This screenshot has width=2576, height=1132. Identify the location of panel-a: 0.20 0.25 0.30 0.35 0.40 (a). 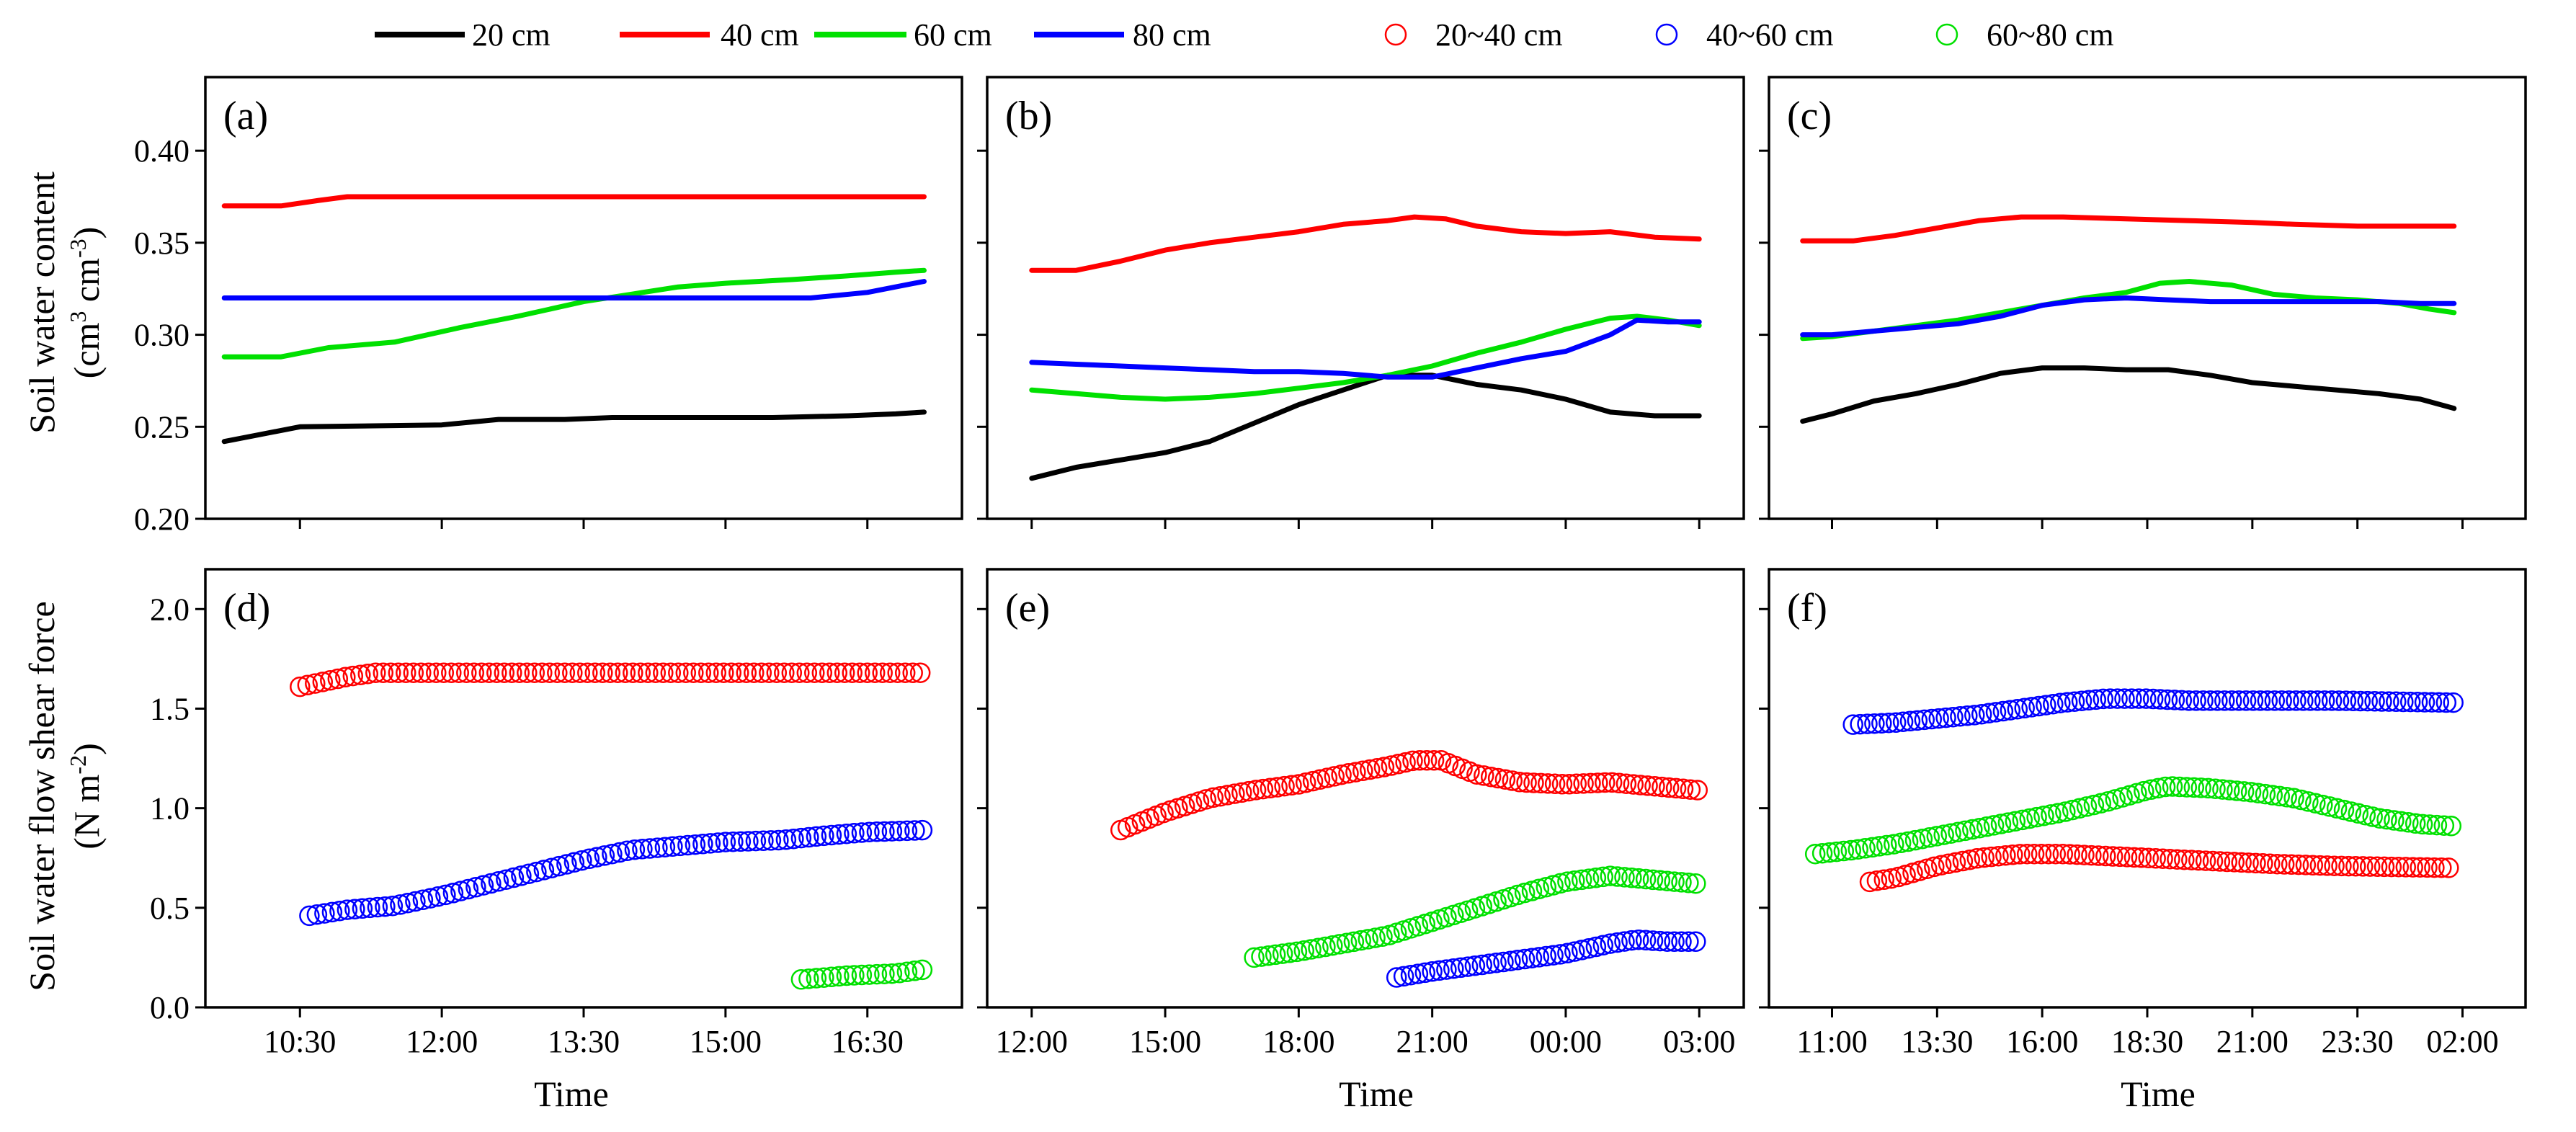
(548, 307).